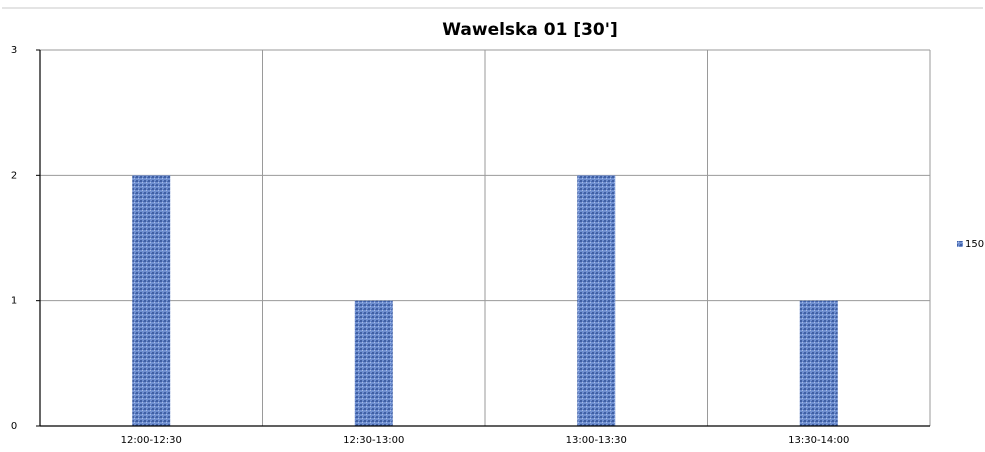  What do you see at coordinates (151, 440) in the screenshot?
I see `x-tick-label: 12:00-12:30` at bounding box center [151, 440].